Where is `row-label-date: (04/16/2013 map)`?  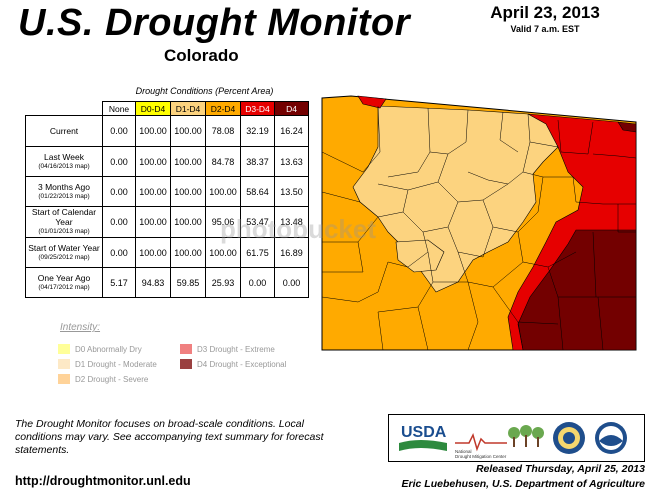 row-label-date: (04/16/2013 map) is located at coordinates (64, 166).